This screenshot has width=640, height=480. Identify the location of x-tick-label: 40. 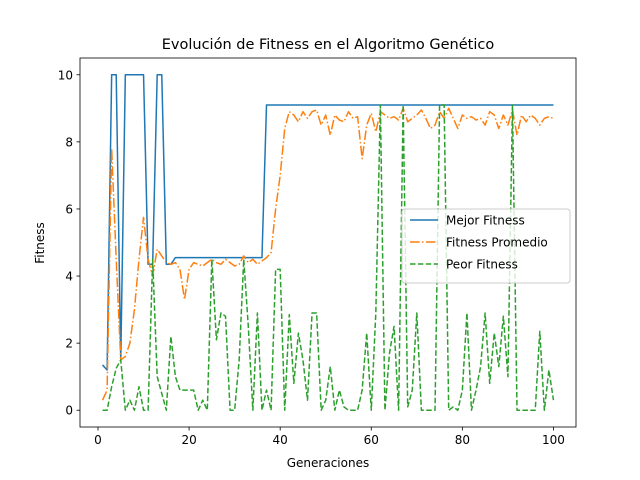
(280, 440).